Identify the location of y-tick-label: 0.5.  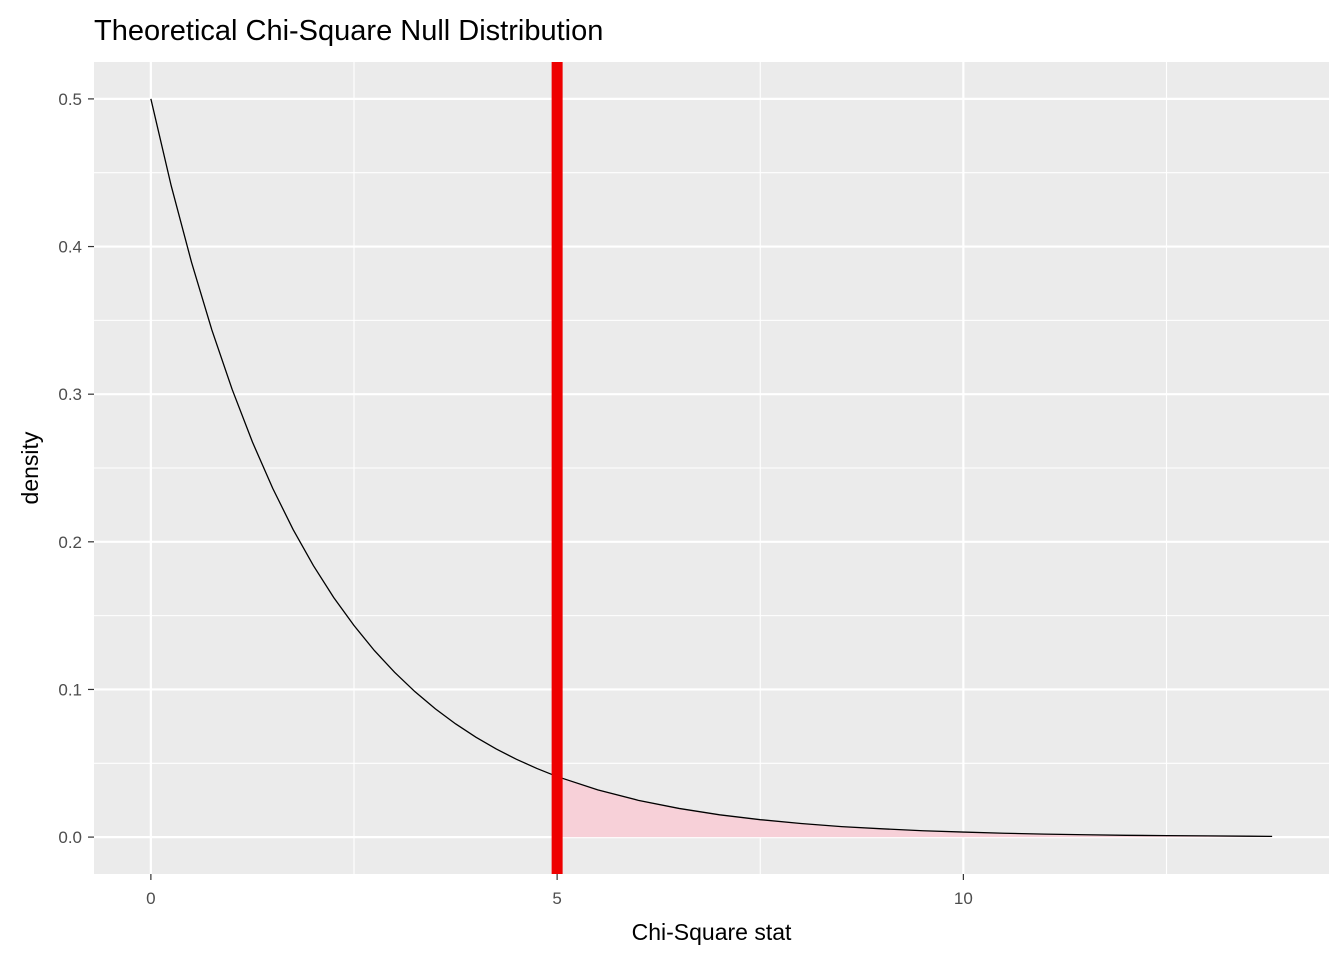
(70, 99).